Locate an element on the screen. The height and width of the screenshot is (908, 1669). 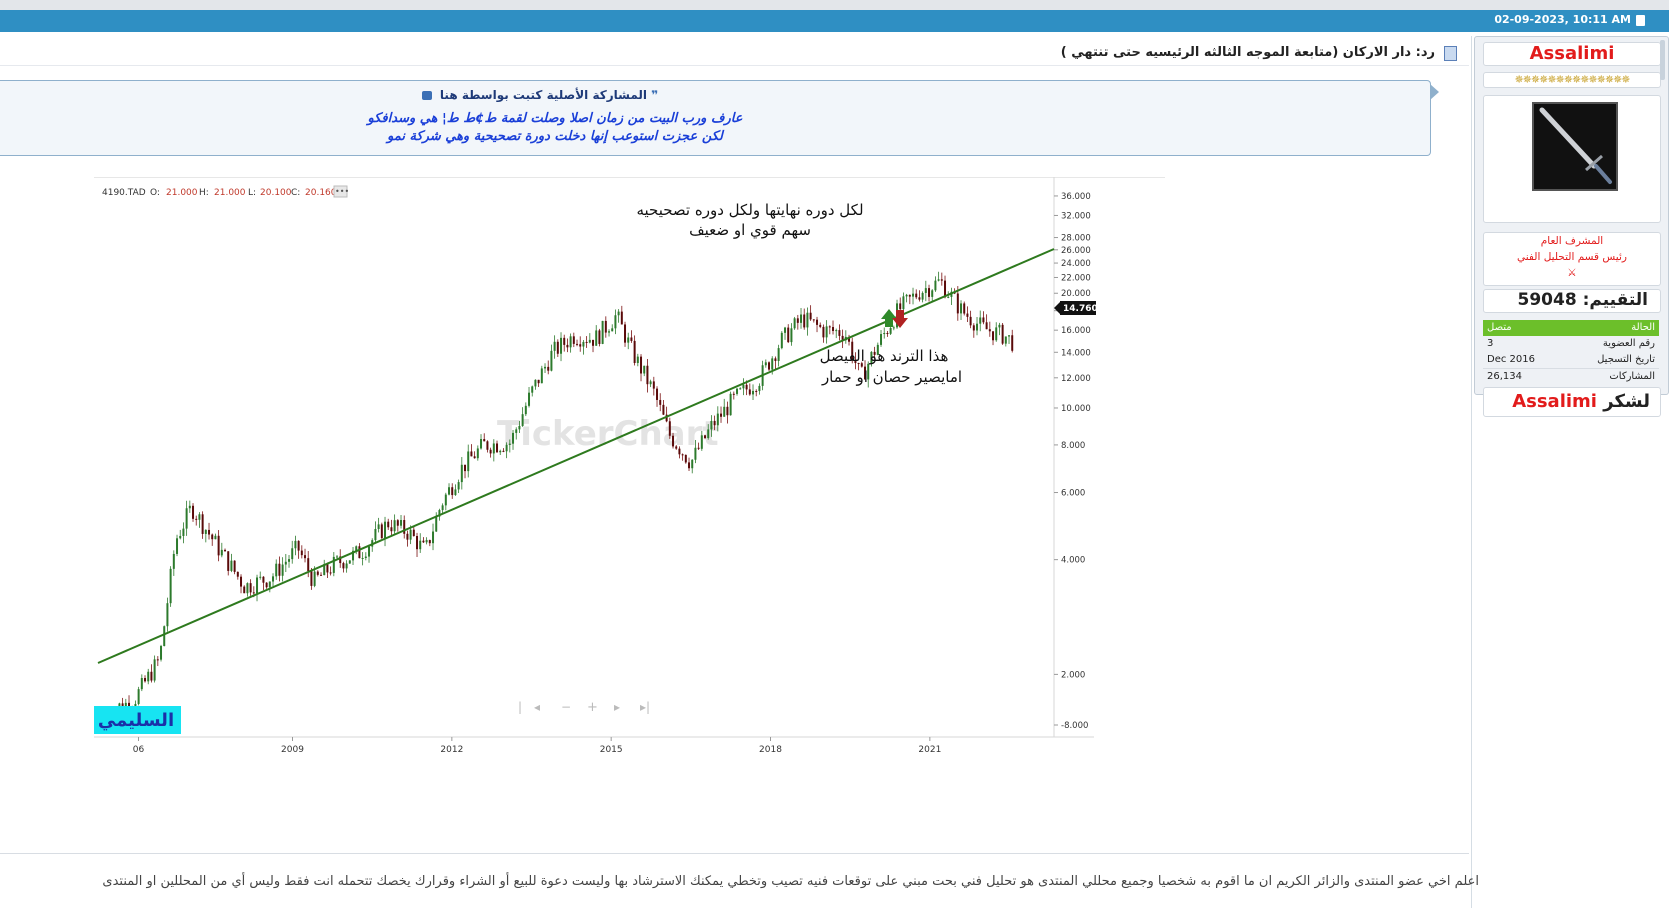
annotation-trend: هذا الترند هو الفيصل is located at coordinates (884, 356).